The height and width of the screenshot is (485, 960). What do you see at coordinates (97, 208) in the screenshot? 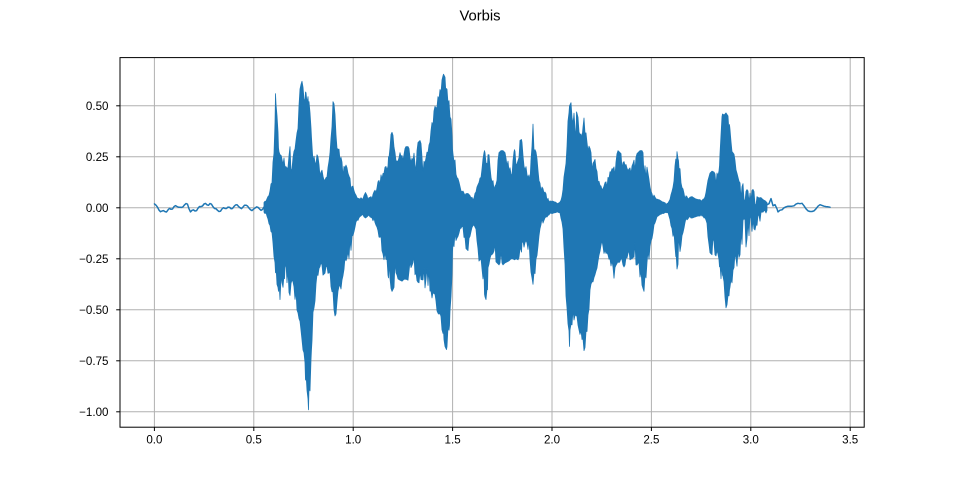
I see `svg-text: 0.00` at bounding box center [97, 208].